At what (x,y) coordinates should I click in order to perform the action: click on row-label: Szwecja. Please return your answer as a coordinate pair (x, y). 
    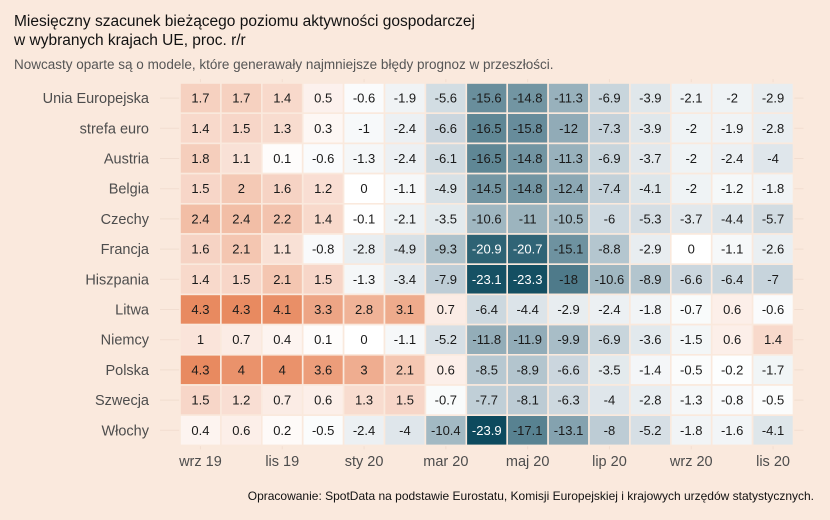
    Looking at the image, I should click on (122, 401).